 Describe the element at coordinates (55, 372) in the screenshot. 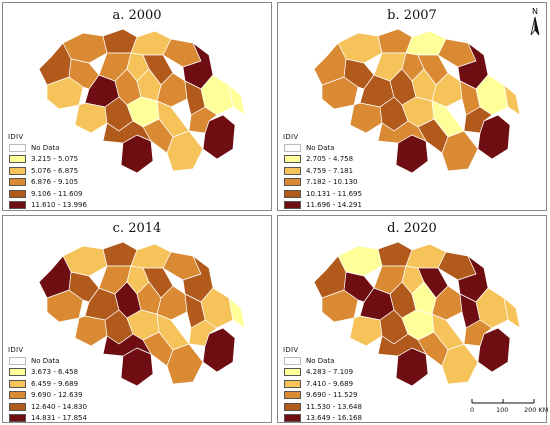

I see `legend-label: 3.673 - 6.458` at that location.